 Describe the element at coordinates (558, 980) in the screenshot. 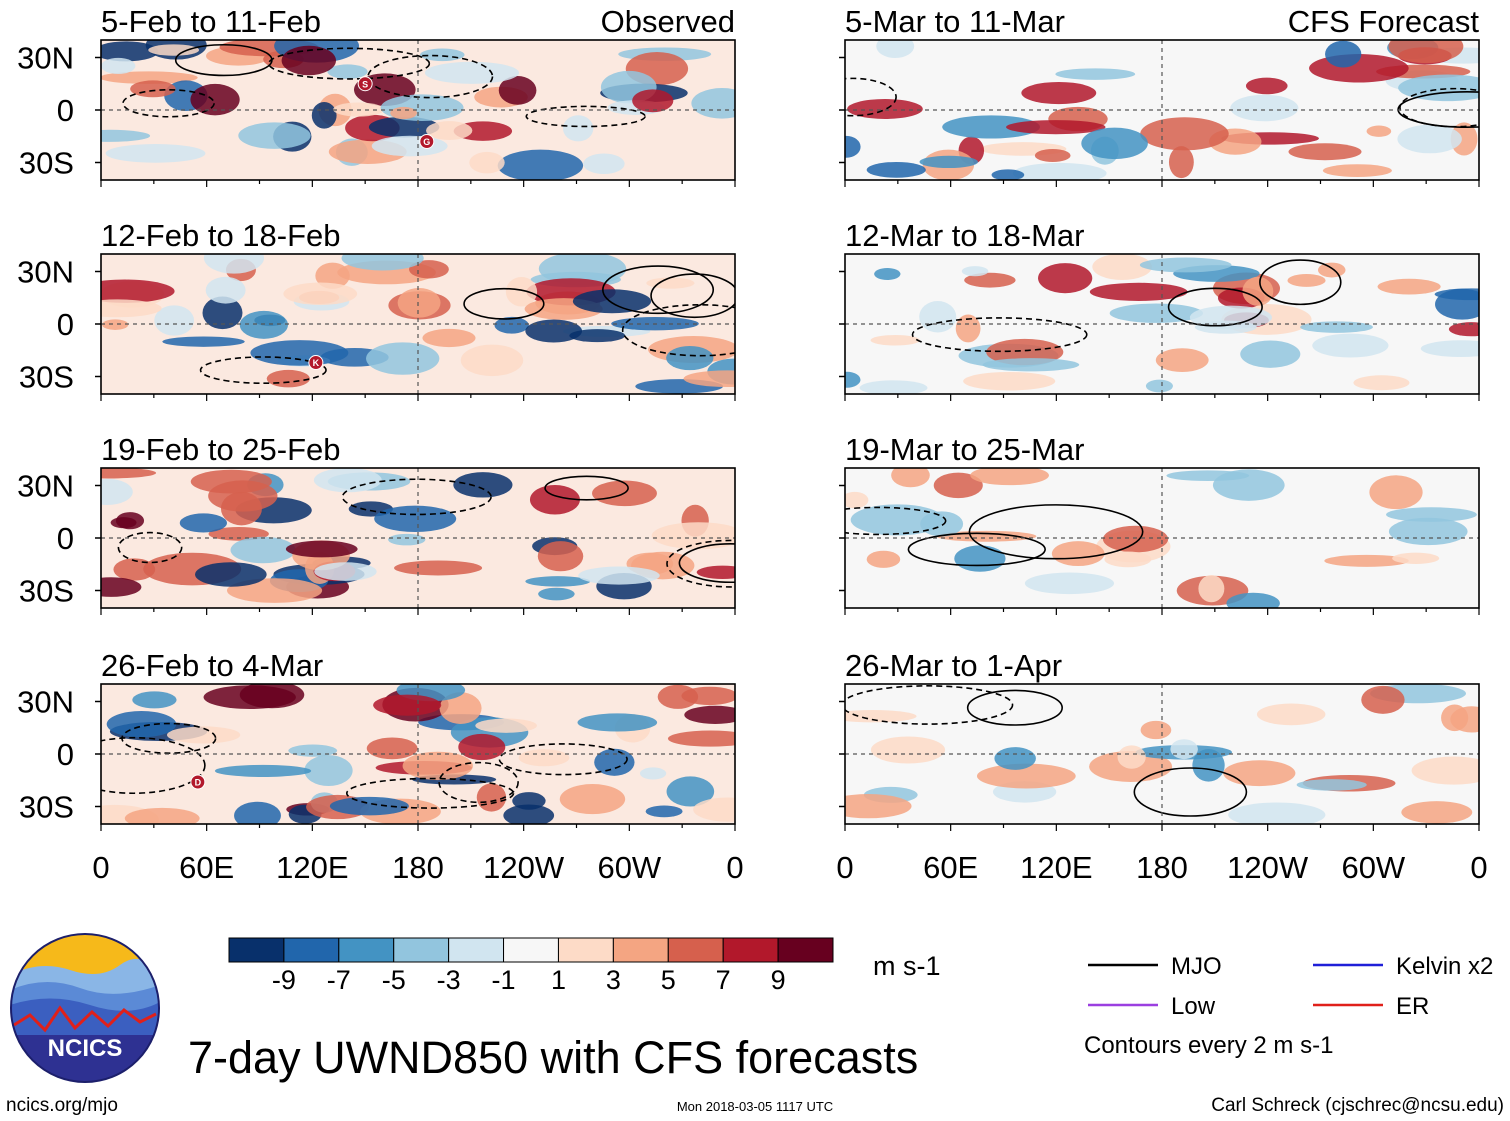

I see `colorbar-label: 1` at that location.